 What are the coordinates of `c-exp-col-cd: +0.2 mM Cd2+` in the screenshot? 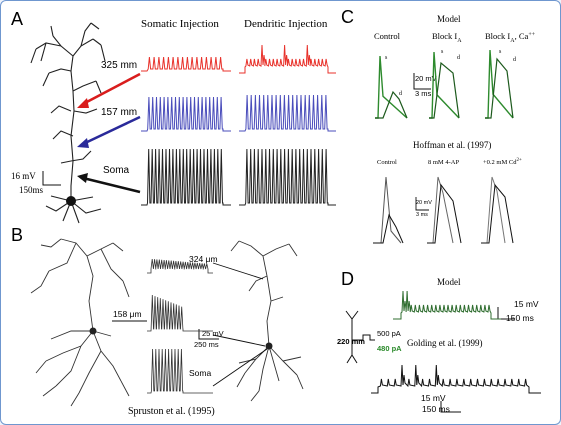 It's located at (502, 162).